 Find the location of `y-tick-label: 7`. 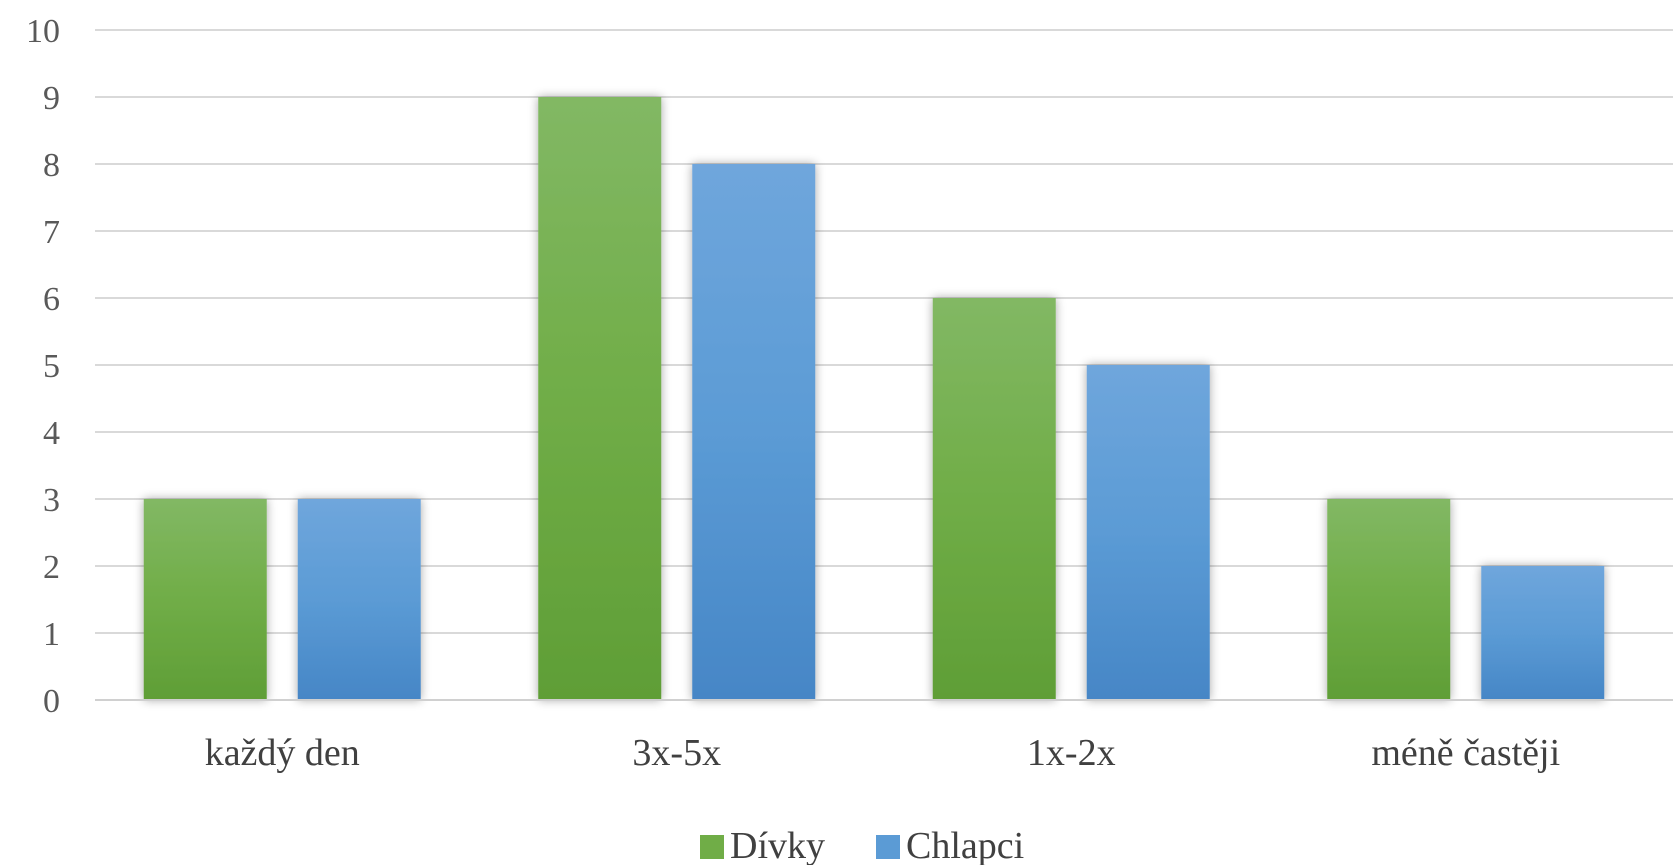

y-tick-label: 7 is located at coordinates (51, 232).